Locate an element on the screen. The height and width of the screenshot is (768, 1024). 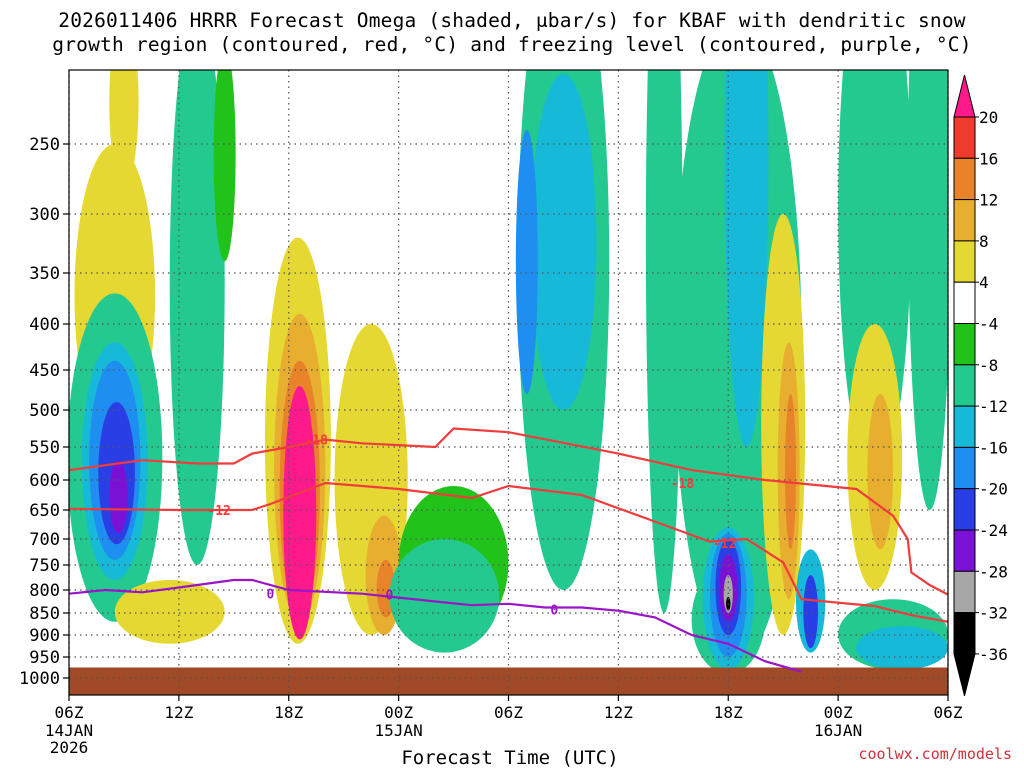
y-tick-label: 900 is located at coordinates (44, 636).